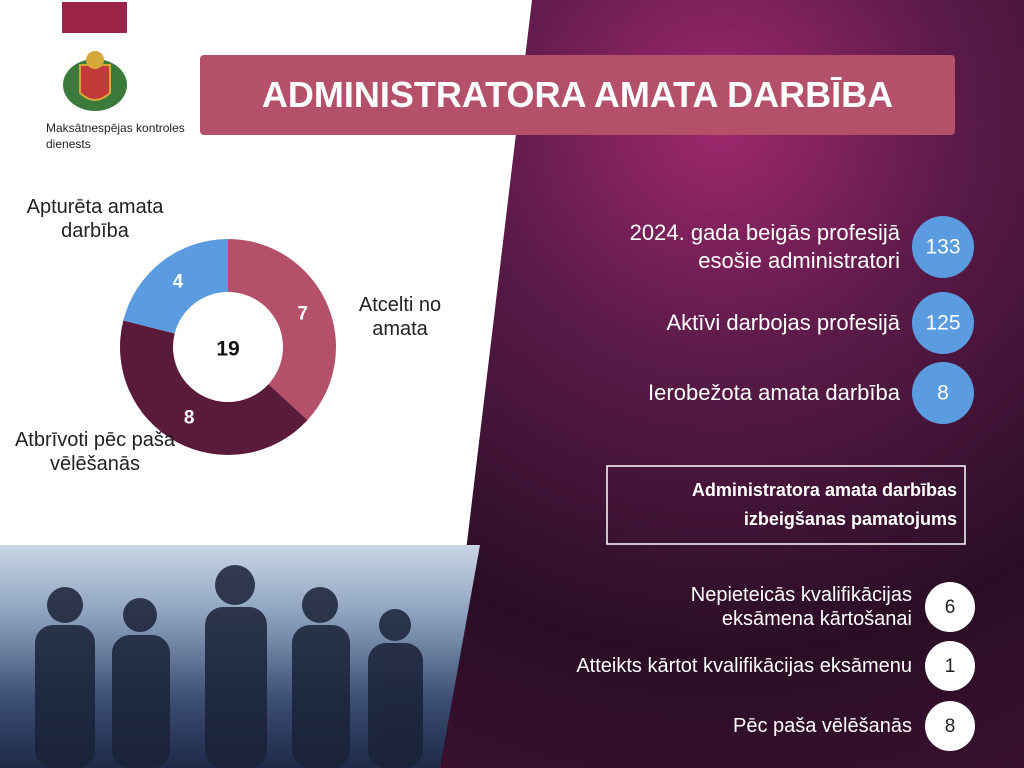 The width and height of the screenshot is (1024, 768). Describe the element at coordinates (94, 17) in the screenshot. I see `flag` at that location.